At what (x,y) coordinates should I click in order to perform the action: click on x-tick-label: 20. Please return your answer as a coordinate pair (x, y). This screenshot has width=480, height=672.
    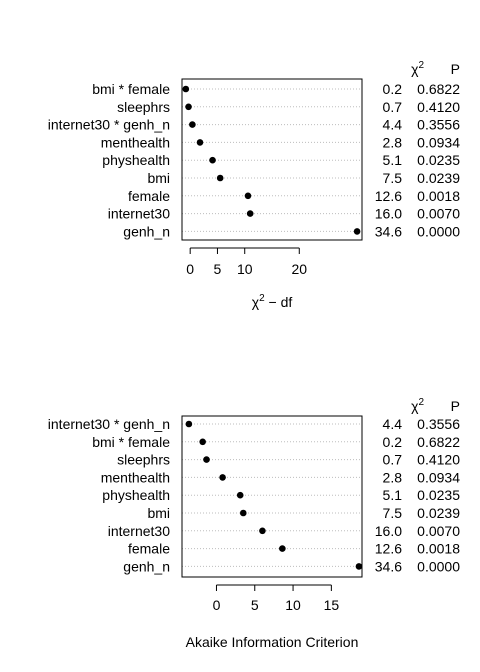
    Looking at the image, I should click on (299, 269).